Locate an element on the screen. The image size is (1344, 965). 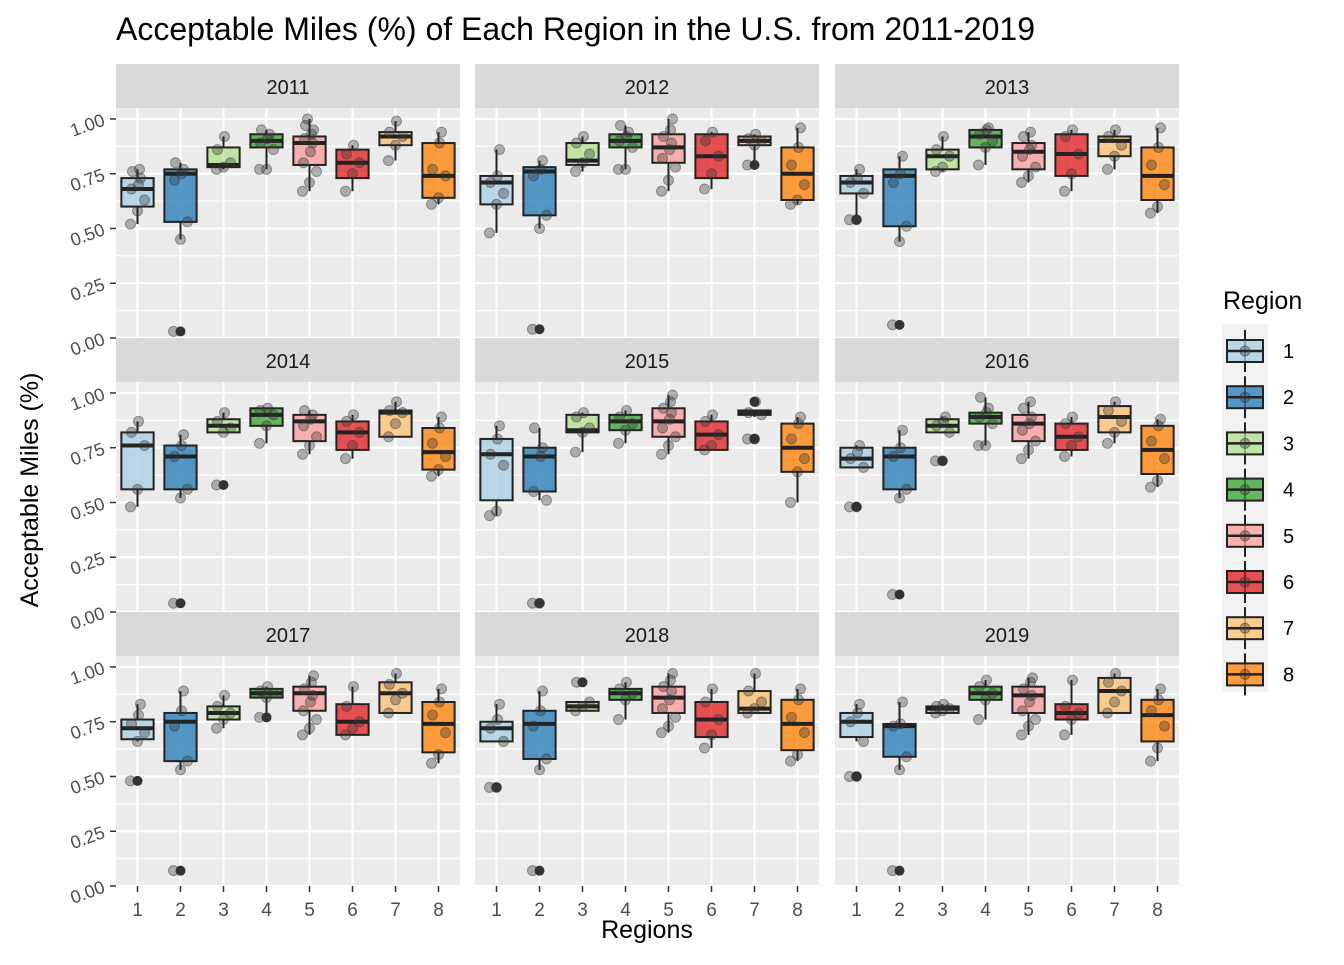
legend: Region 1 2 3 4 5 6 7 8 is located at coordinates (1262, 491).